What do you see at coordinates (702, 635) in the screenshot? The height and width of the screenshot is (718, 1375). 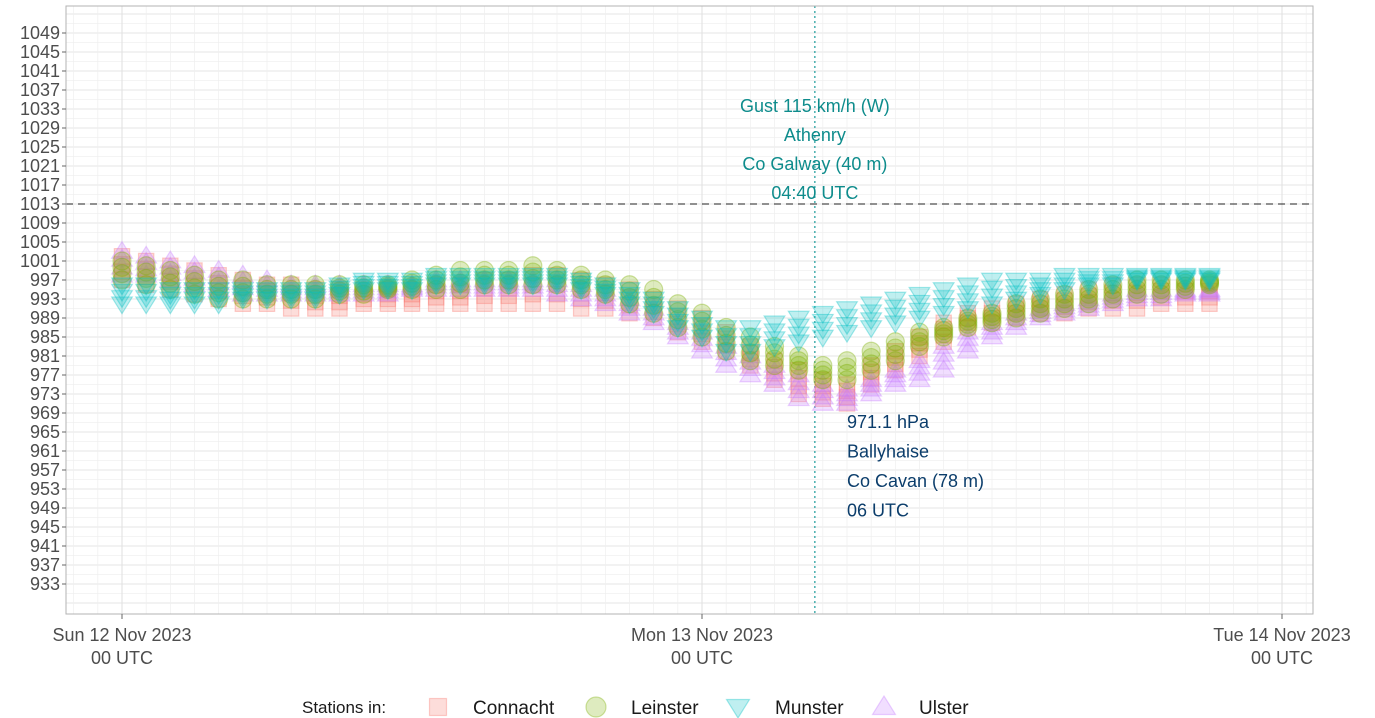 I see `x-tick-label-date: Mon 13 Nov 2023` at bounding box center [702, 635].